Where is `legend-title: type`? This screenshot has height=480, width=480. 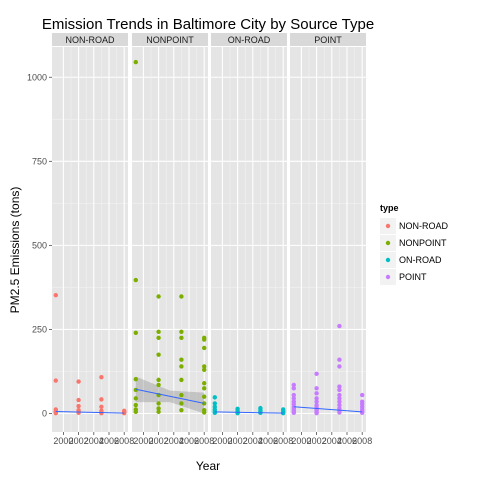
legend-title: type is located at coordinates (389, 208).